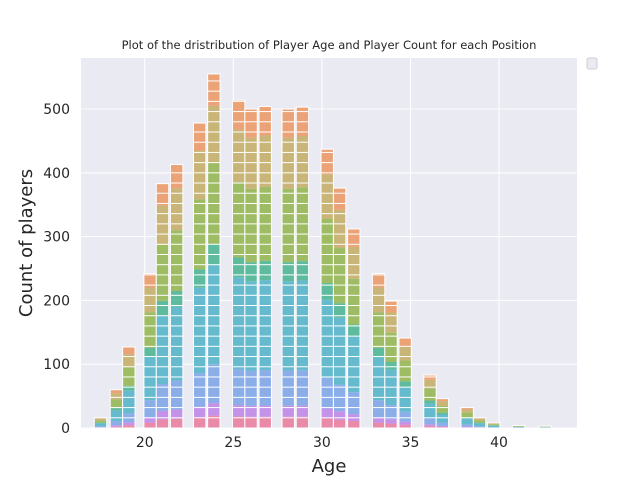  Describe the element at coordinates (56, 365) in the screenshot. I see `y-tick-label: 100` at that location.